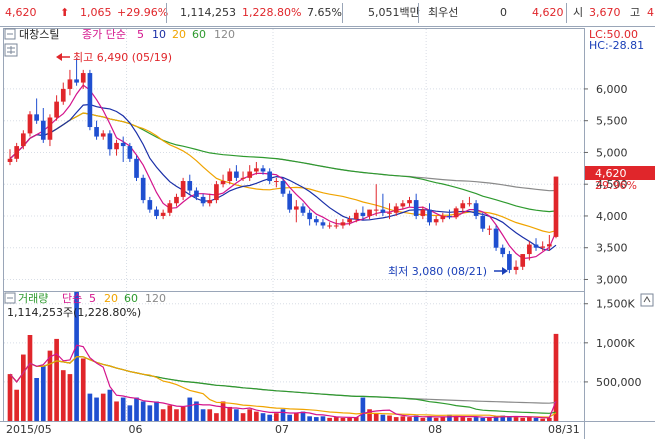 This screenshot has width=655, height=439. What do you see at coordinates (208, 12) in the screenshot?
I see `volume-value: 1,114,253` at bounding box center [208, 12].